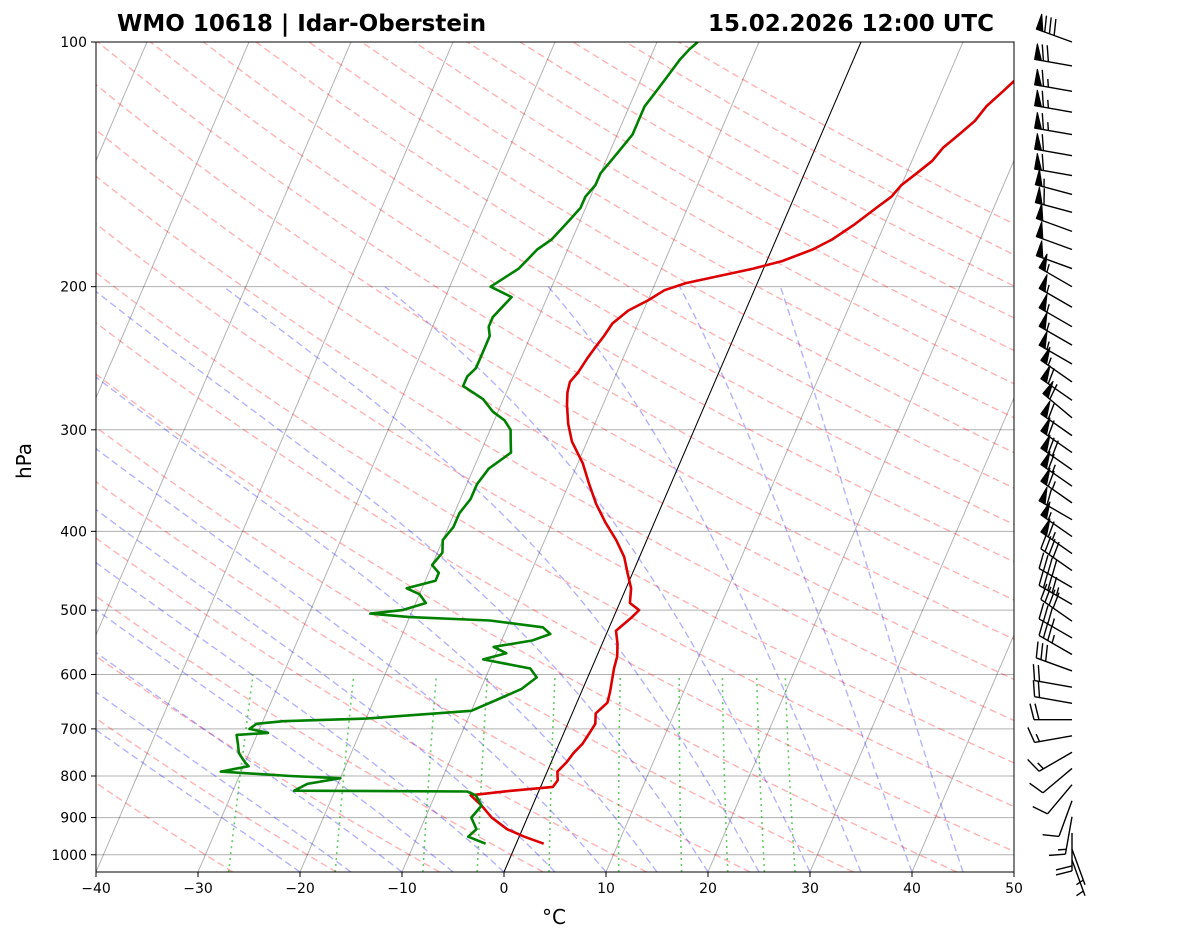 The height and width of the screenshot is (941, 1181). I want to click on y-tick-label: 800, so click(73, 777).